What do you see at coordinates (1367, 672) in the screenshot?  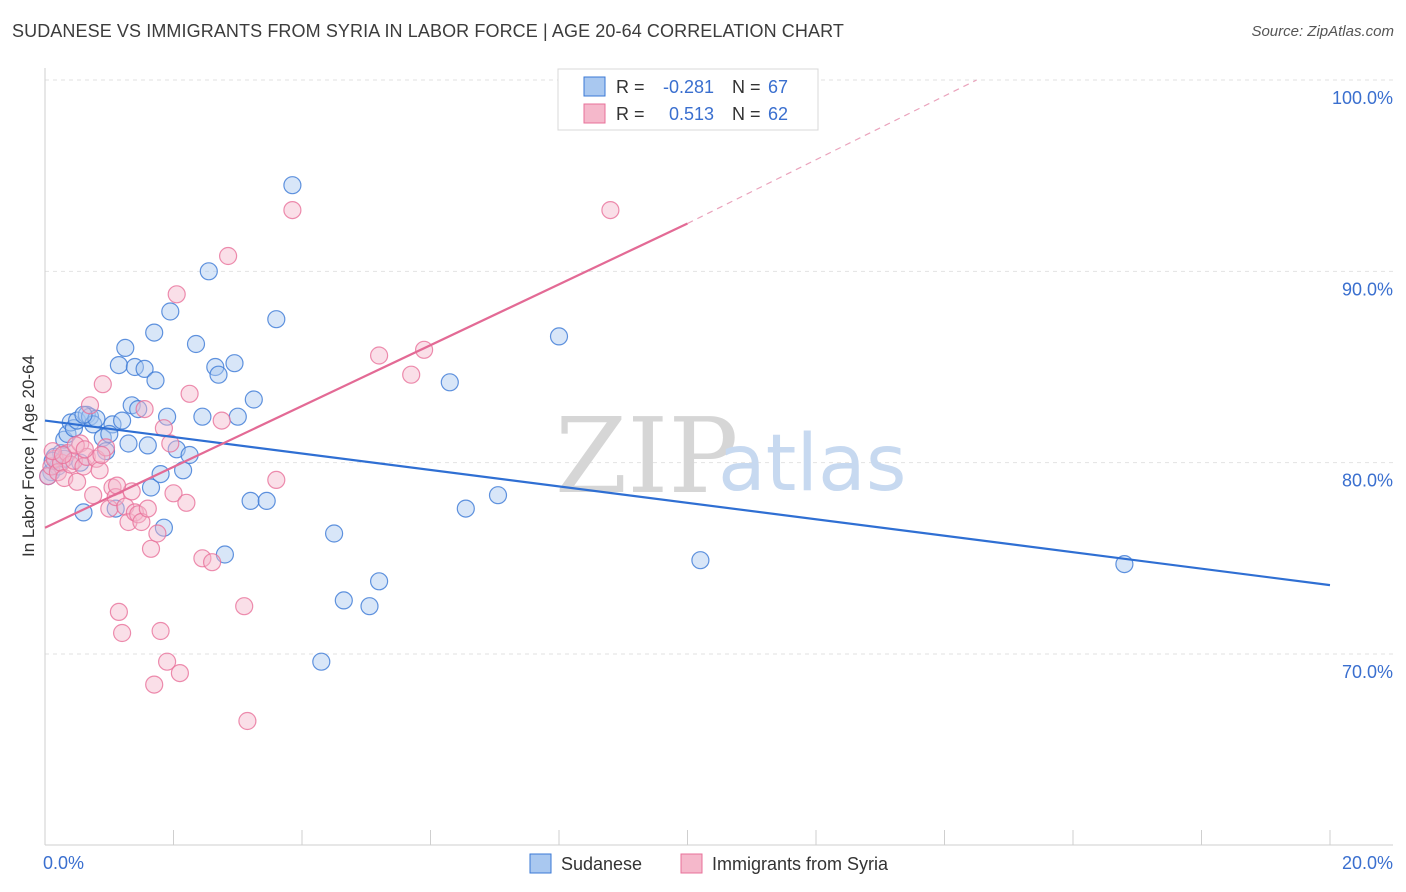 I see `y-tick-label-70: 70.0%` at bounding box center [1367, 672].